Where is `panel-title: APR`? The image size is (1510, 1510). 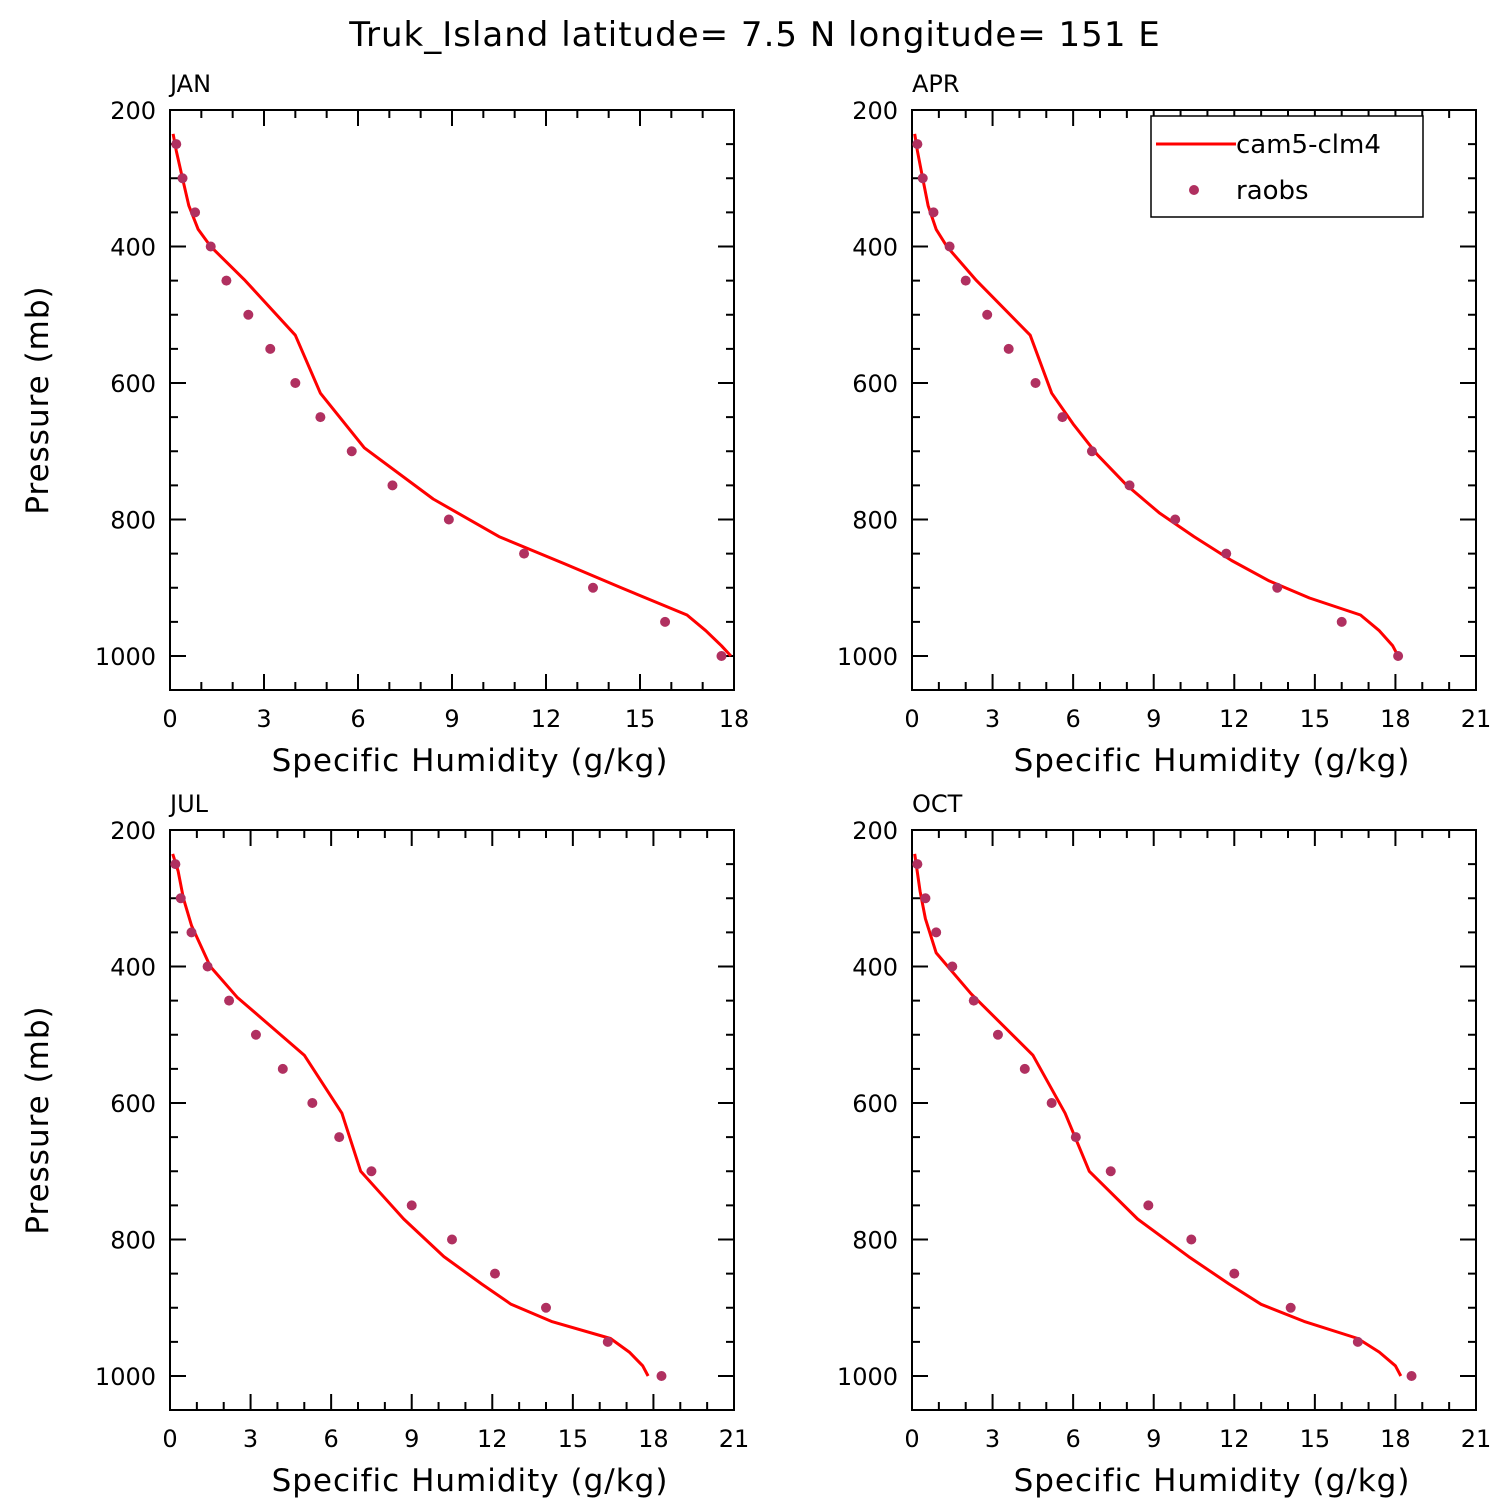 panel-title: APR is located at coordinates (936, 84).